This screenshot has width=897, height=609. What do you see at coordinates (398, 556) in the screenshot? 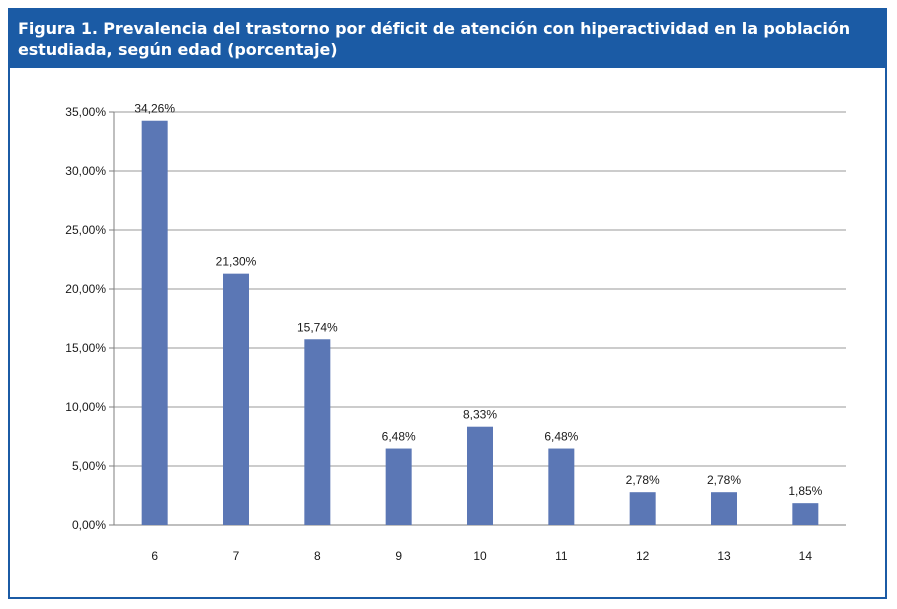
I see `x-tick-label: 9` at bounding box center [398, 556].